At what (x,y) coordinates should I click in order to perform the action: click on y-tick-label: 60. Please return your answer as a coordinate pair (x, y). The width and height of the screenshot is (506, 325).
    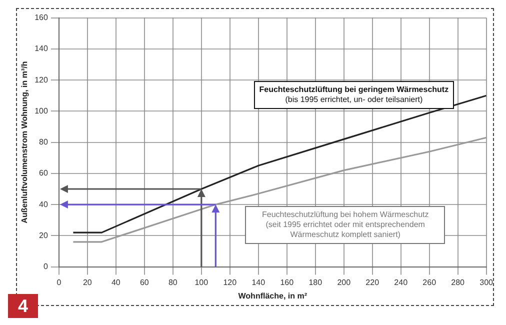
    Looking at the image, I should click on (43, 173).